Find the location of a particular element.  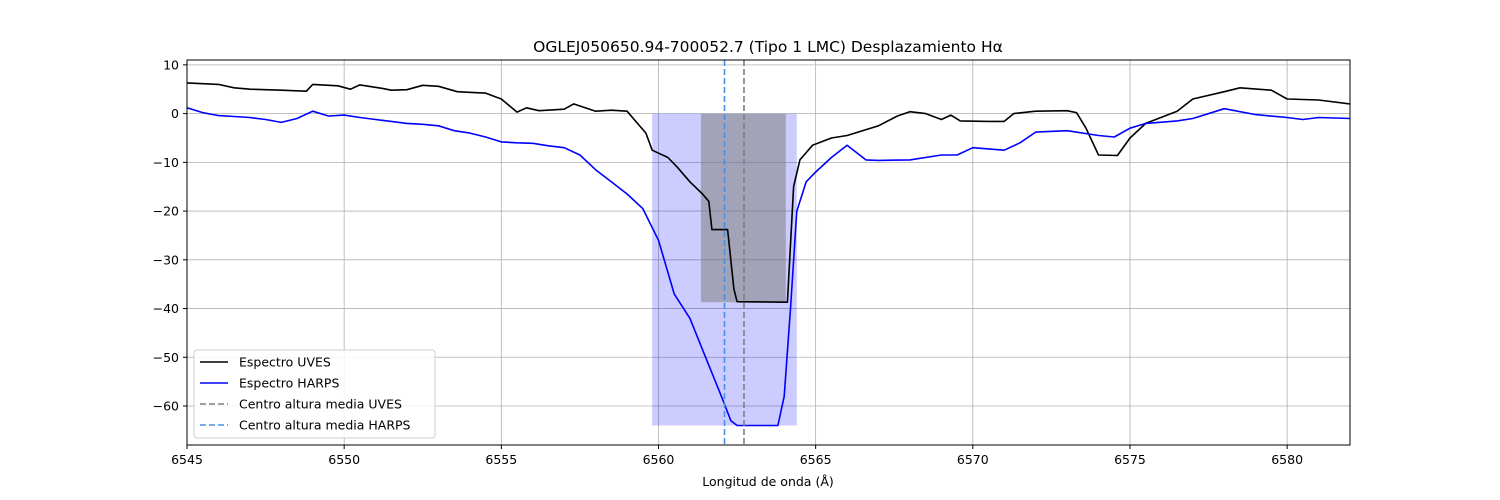

x-tick-label: 6550 is located at coordinates (344, 459).